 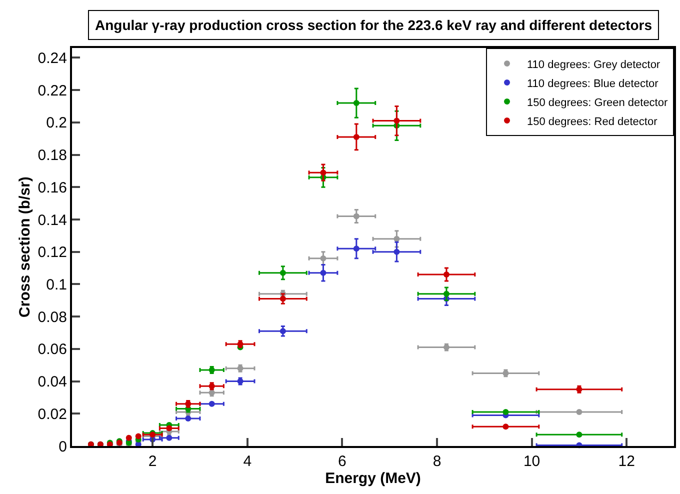 What do you see at coordinates (56, 285) in the screenshot?
I see `y-tick-label: 0.1` at bounding box center [56, 285].